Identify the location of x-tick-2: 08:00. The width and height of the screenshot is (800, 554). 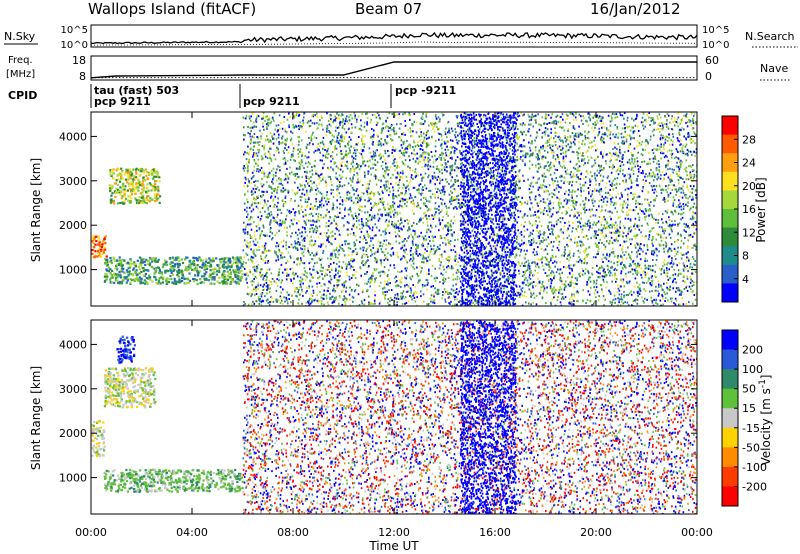
(293, 532).